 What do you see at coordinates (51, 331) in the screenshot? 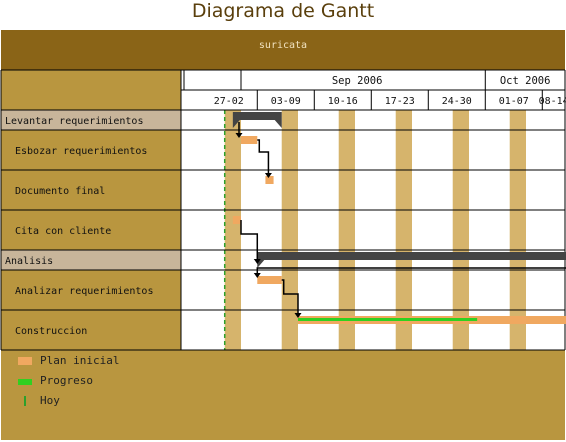
I see `task-label: Construccion` at bounding box center [51, 331].